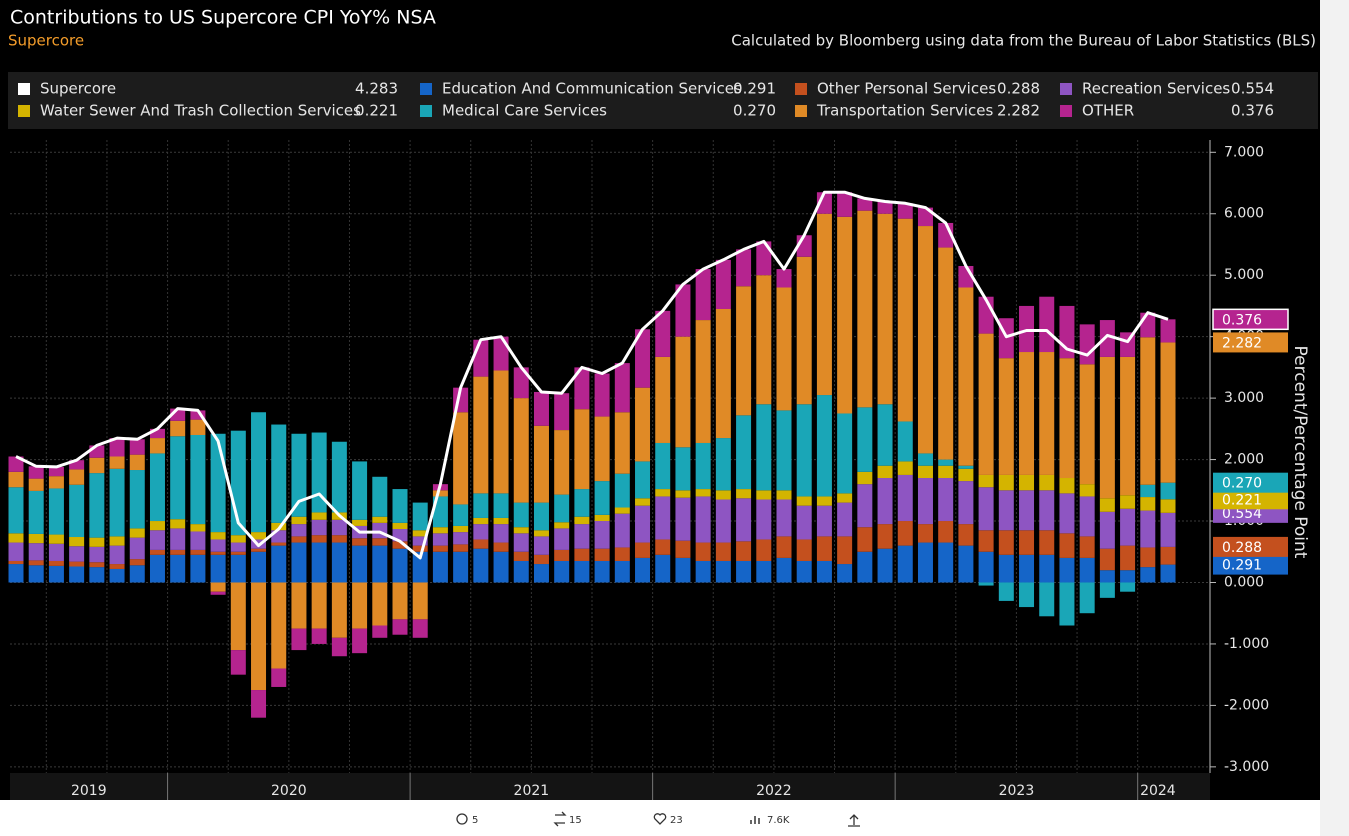 This screenshot has height=836, width=1349. Describe the element at coordinates (1244, 214) in the screenshot. I see `y-tick-label: 6.000` at that location.